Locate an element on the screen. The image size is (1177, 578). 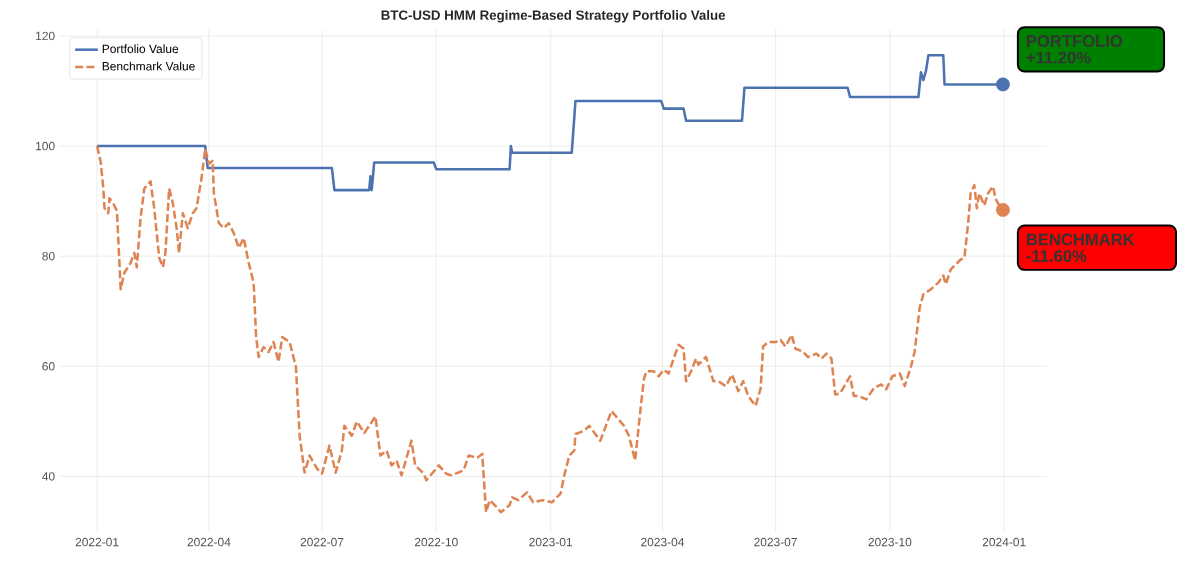
legend-label: Benchmark Value is located at coordinates (148, 66).